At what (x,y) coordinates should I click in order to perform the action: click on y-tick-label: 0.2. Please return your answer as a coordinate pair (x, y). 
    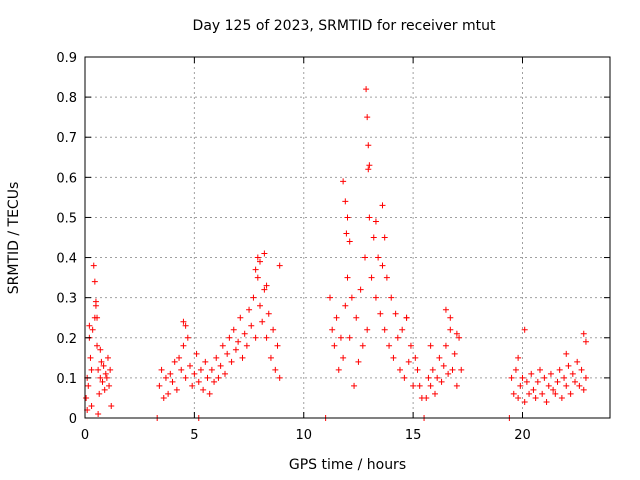
    Looking at the image, I should click on (66, 339).